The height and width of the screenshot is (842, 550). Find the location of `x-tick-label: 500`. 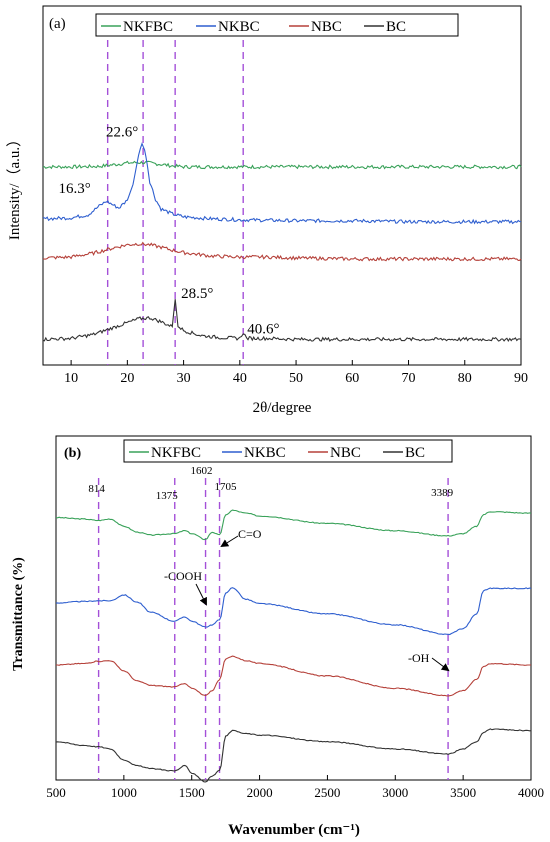

x-tick-label: 500 is located at coordinates (56, 792).